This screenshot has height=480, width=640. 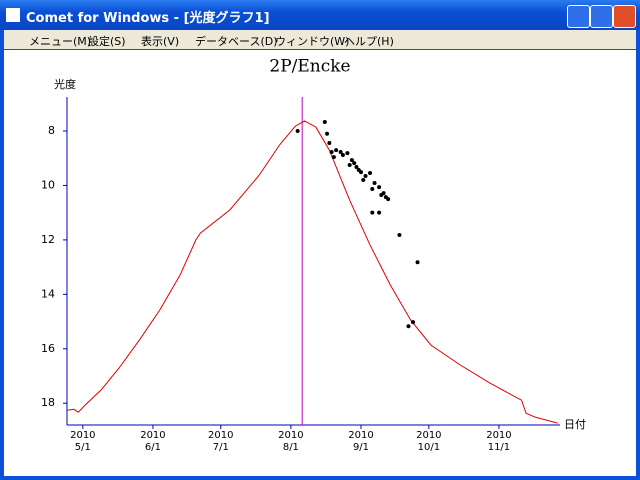 What do you see at coordinates (51, 130) in the screenshot?
I see `y-tick-label: 8` at bounding box center [51, 130].